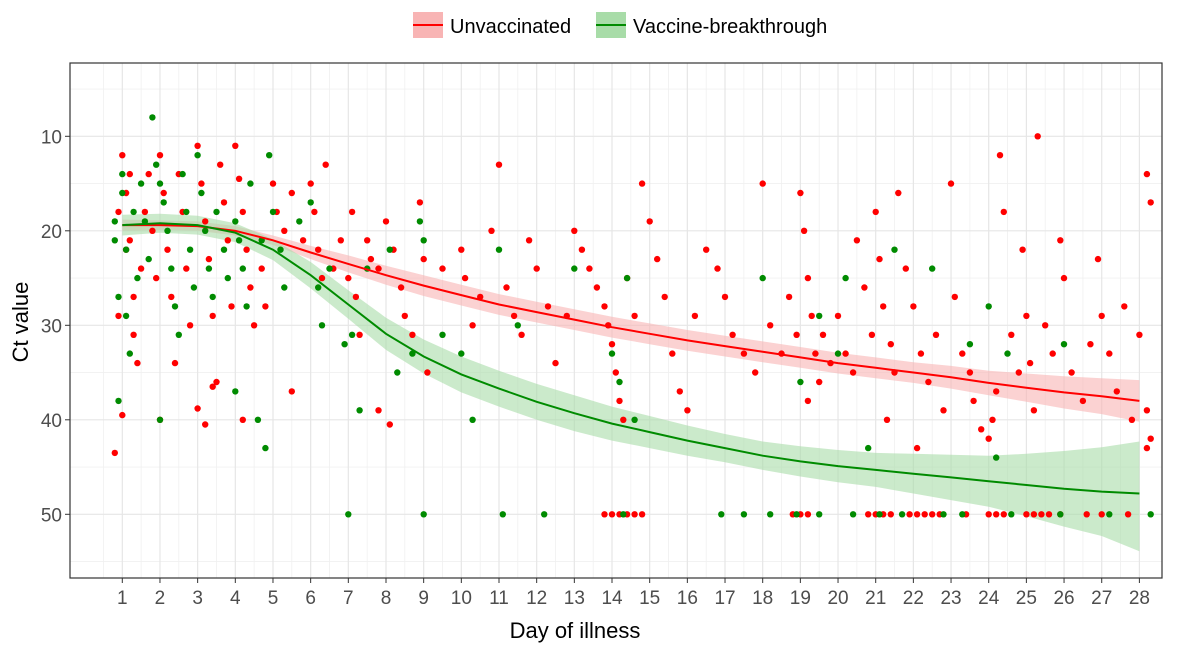  What do you see at coordinates (575, 630) in the screenshot?
I see `x-axis-title: Day of illness` at bounding box center [575, 630].